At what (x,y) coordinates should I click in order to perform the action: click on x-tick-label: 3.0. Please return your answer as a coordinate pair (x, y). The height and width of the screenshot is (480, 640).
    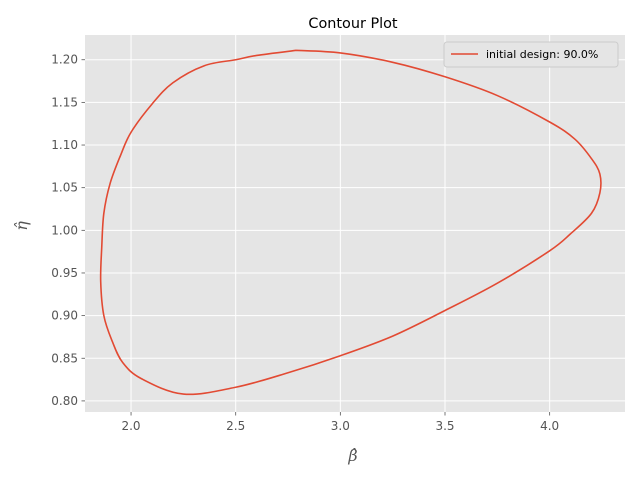
    Looking at the image, I should click on (340, 426).